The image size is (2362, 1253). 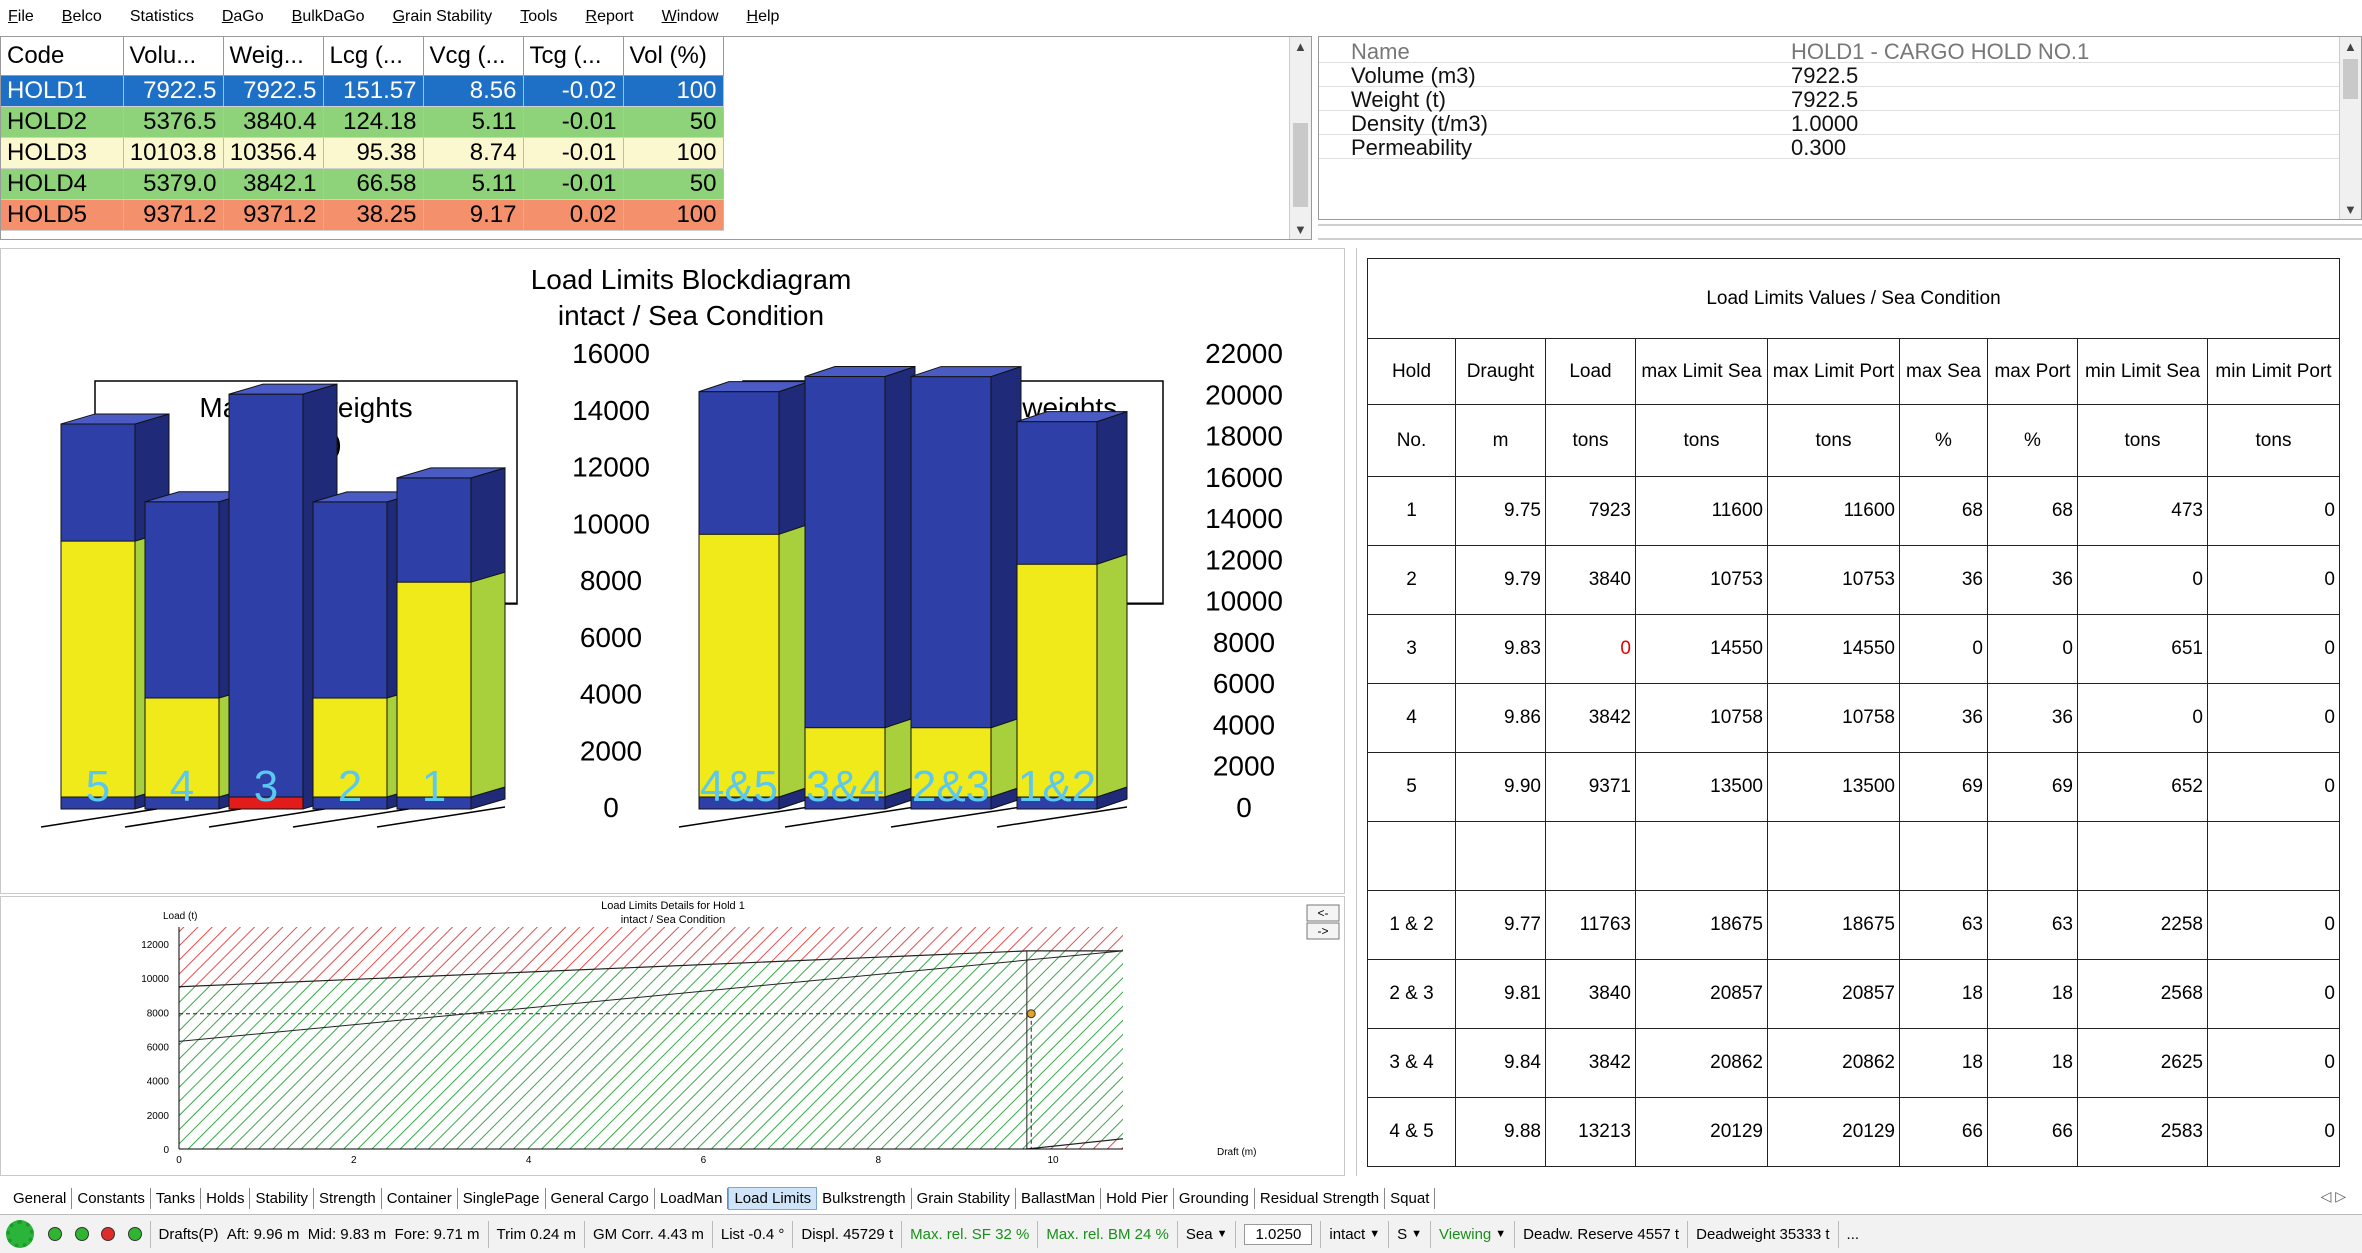 What do you see at coordinates (1323, 931) in the screenshot?
I see `detail-next-button: ->` at bounding box center [1323, 931].